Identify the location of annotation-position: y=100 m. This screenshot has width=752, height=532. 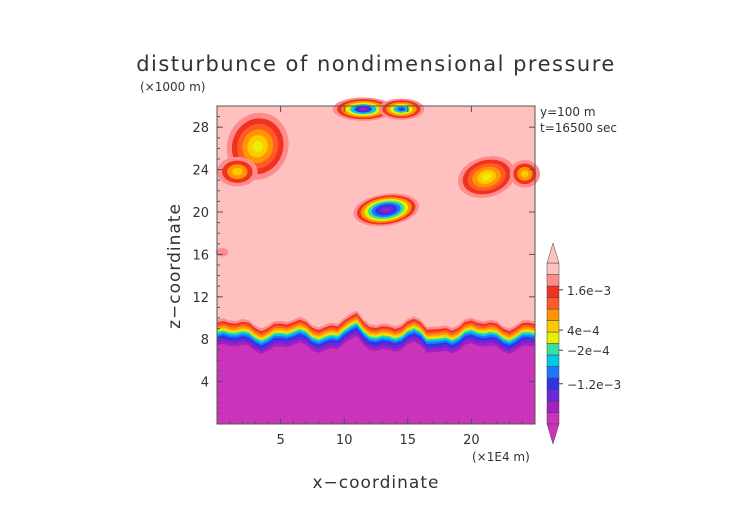
(568, 112).